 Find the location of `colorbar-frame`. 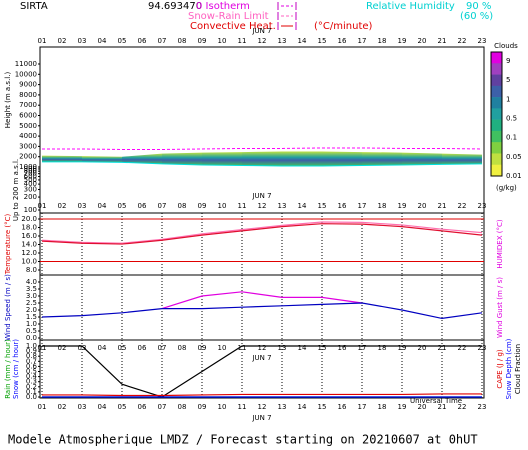

colorbar-frame is located at coordinates (496, 114).